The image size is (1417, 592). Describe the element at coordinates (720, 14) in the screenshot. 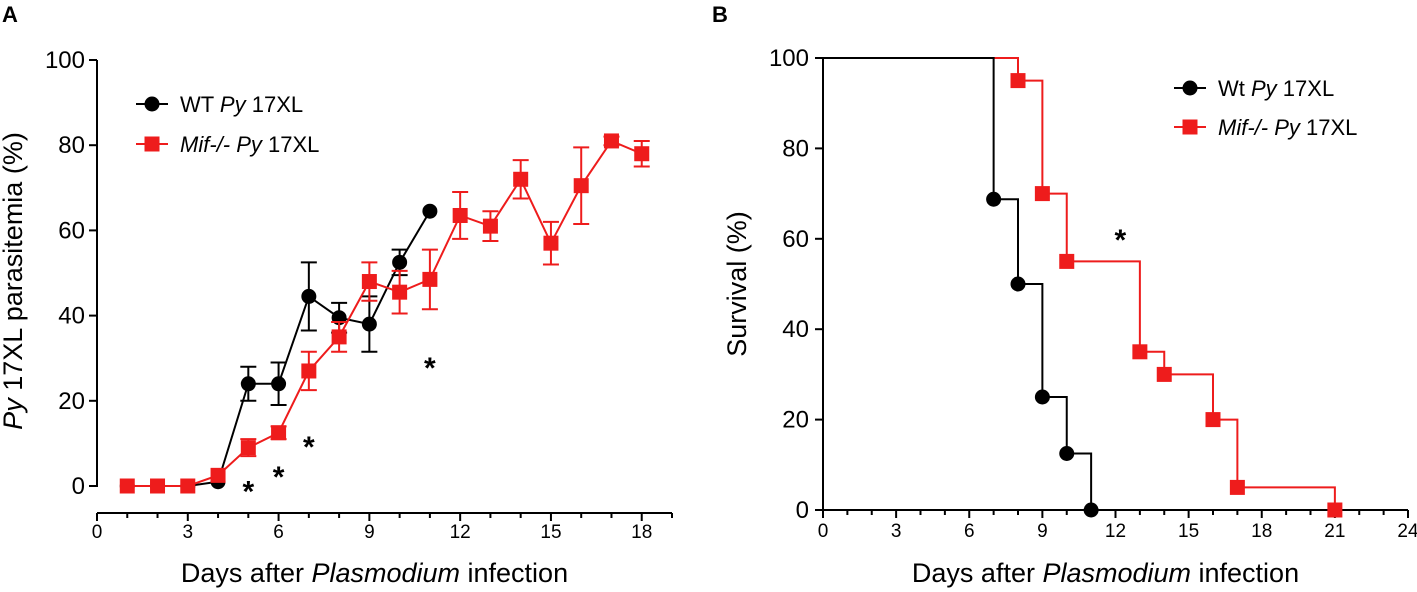

I see `panel-label-b: B` at that location.